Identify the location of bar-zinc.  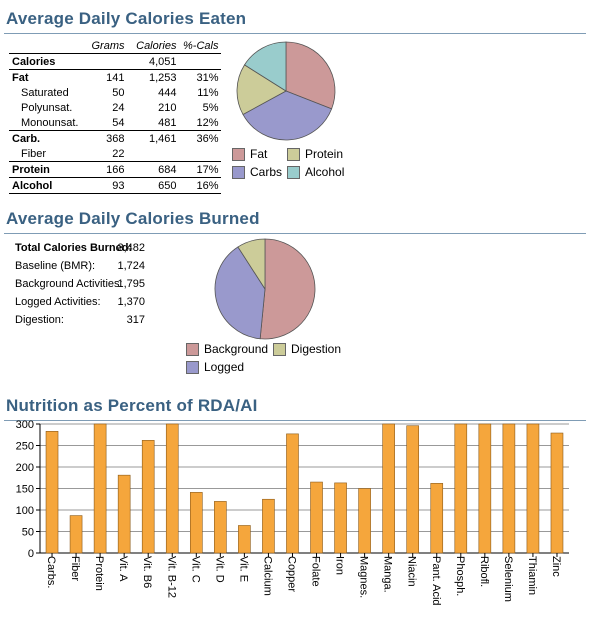
(557, 493).